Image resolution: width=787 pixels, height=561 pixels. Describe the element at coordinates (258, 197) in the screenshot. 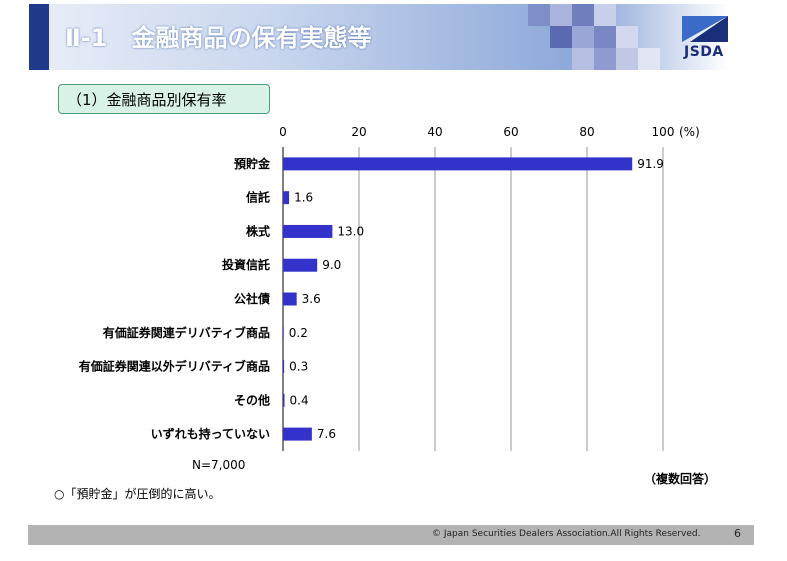

I see `category-label: 信託` at that location.